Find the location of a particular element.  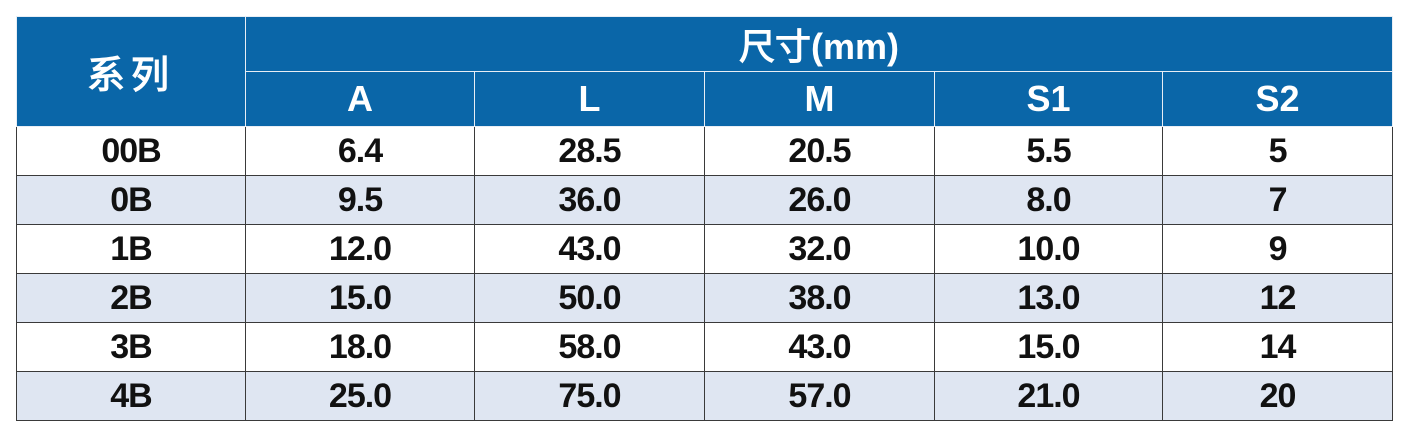

value-cell-s2: 5 is located at coordinates (1277, 151).